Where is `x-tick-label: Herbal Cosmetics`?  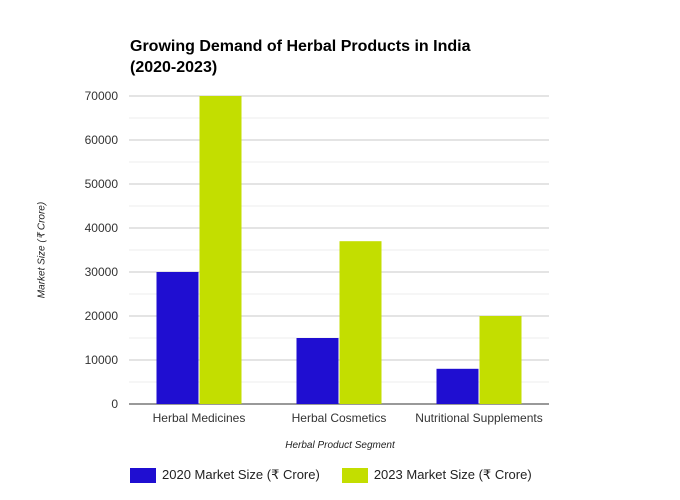 x-tick-label: Herbal Cosmetics is located at coordinates (339, 418).